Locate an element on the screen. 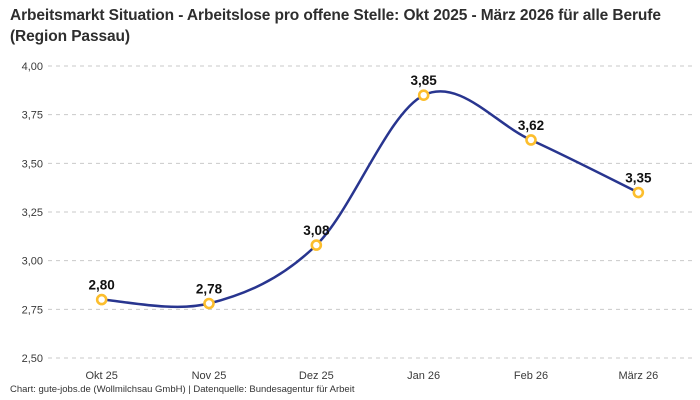 The height and width of the screenshot is (400, 700). x-axis-label: Jan 26 is located at coordinates (423, 376).